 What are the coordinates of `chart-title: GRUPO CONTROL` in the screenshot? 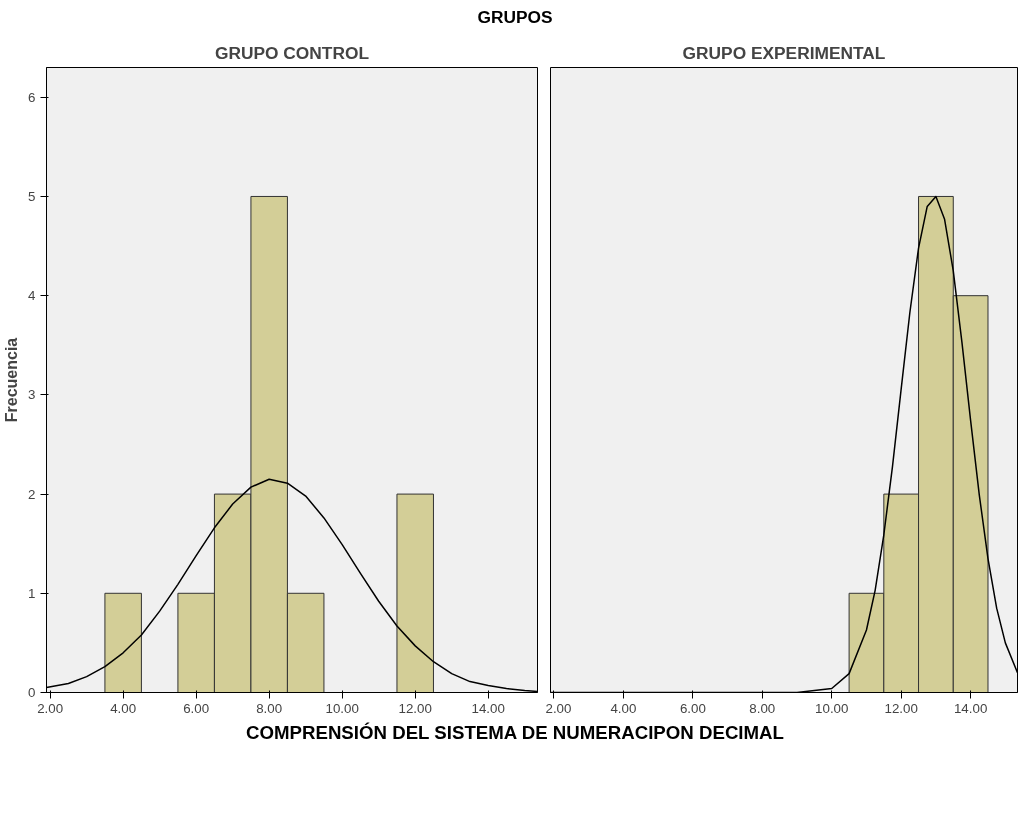 It's located at (292, 52).